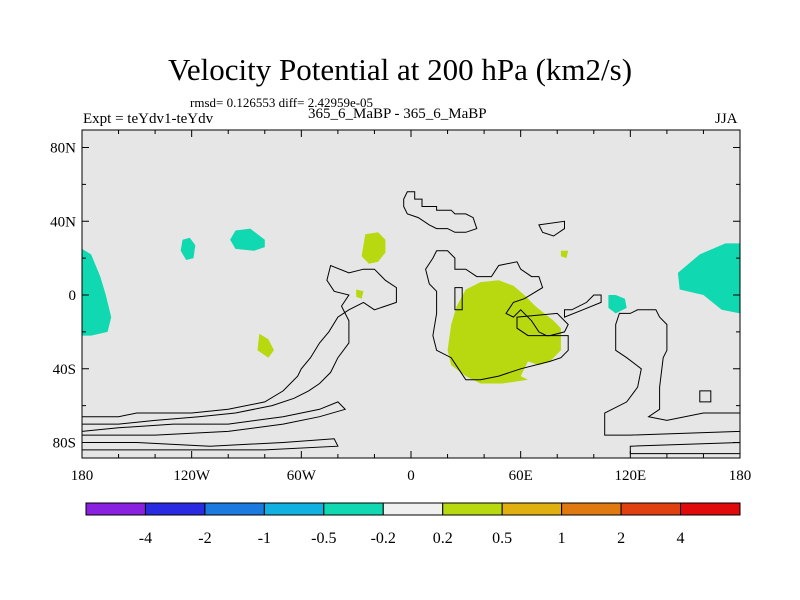 Image resolution: width=800 pixels, height=600 pixels. I want to click on outline-australia-strip, so click(583, 306).